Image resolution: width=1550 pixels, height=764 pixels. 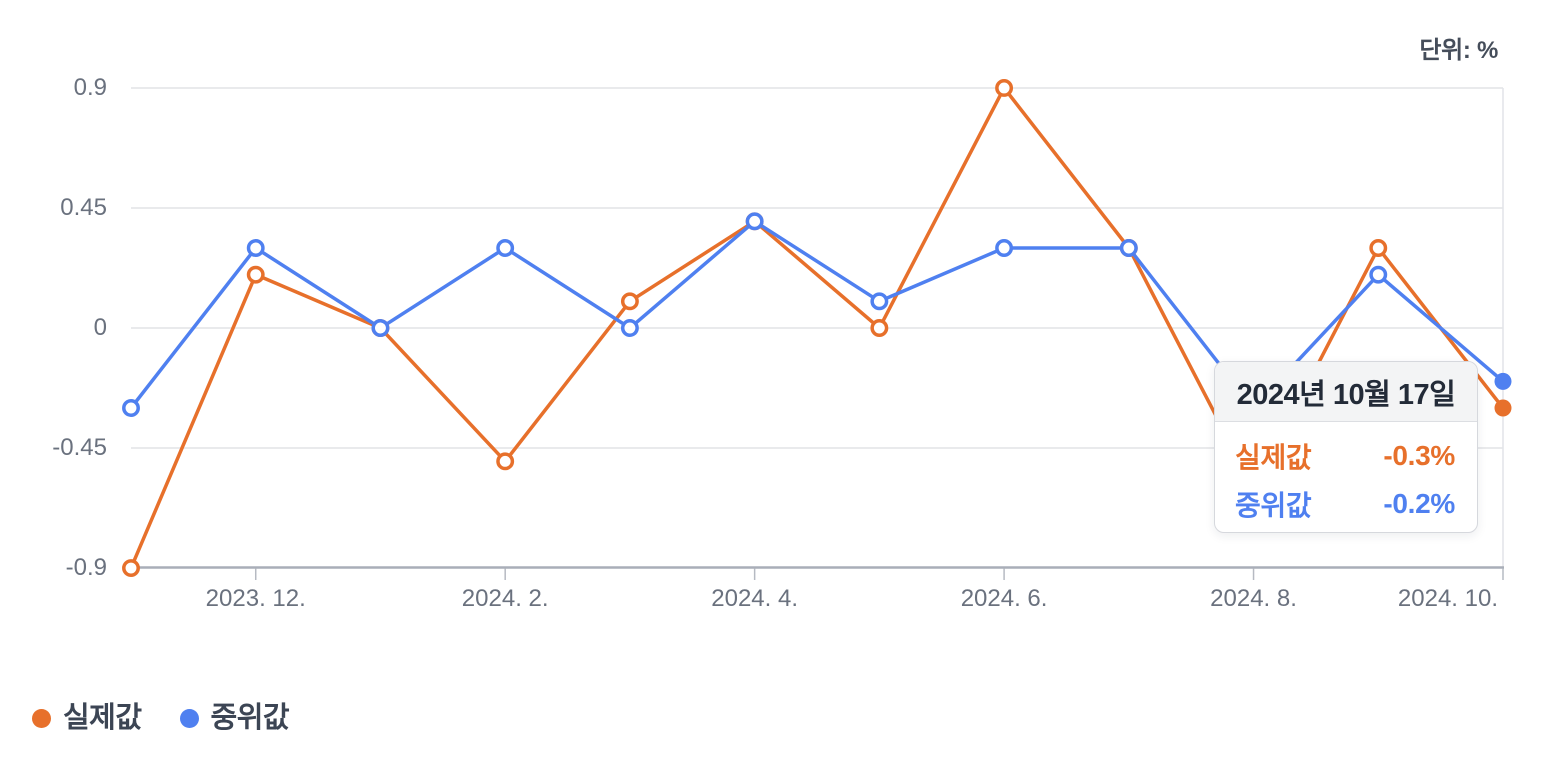 I want to click on tooltip-series-value: -0.2%, so click(x=1419, y=503).